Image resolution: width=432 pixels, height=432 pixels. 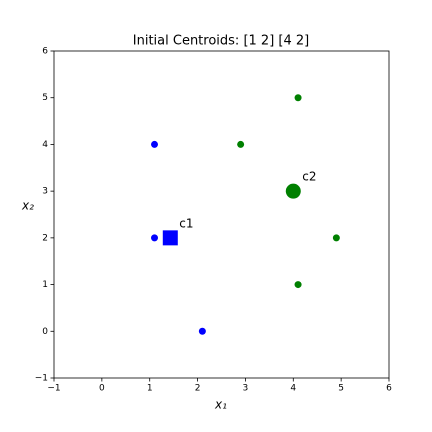 What do you see at coordinates (45, 285) in the screenshot?
I see `y-tick-label: 1` at bounding box center [45, 285].